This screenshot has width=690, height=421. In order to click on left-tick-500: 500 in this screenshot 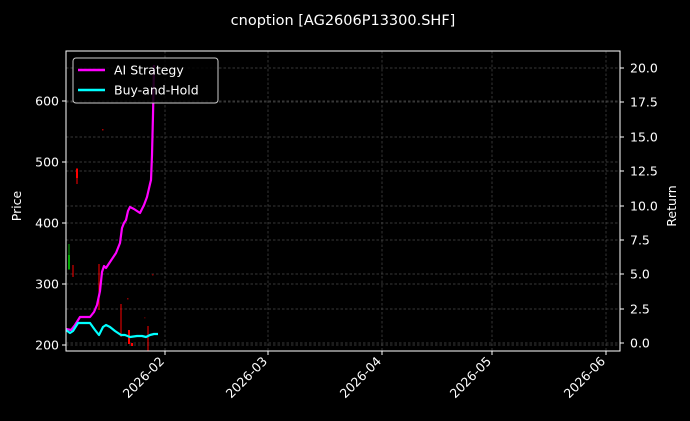, I will do `click(47, 162)`.